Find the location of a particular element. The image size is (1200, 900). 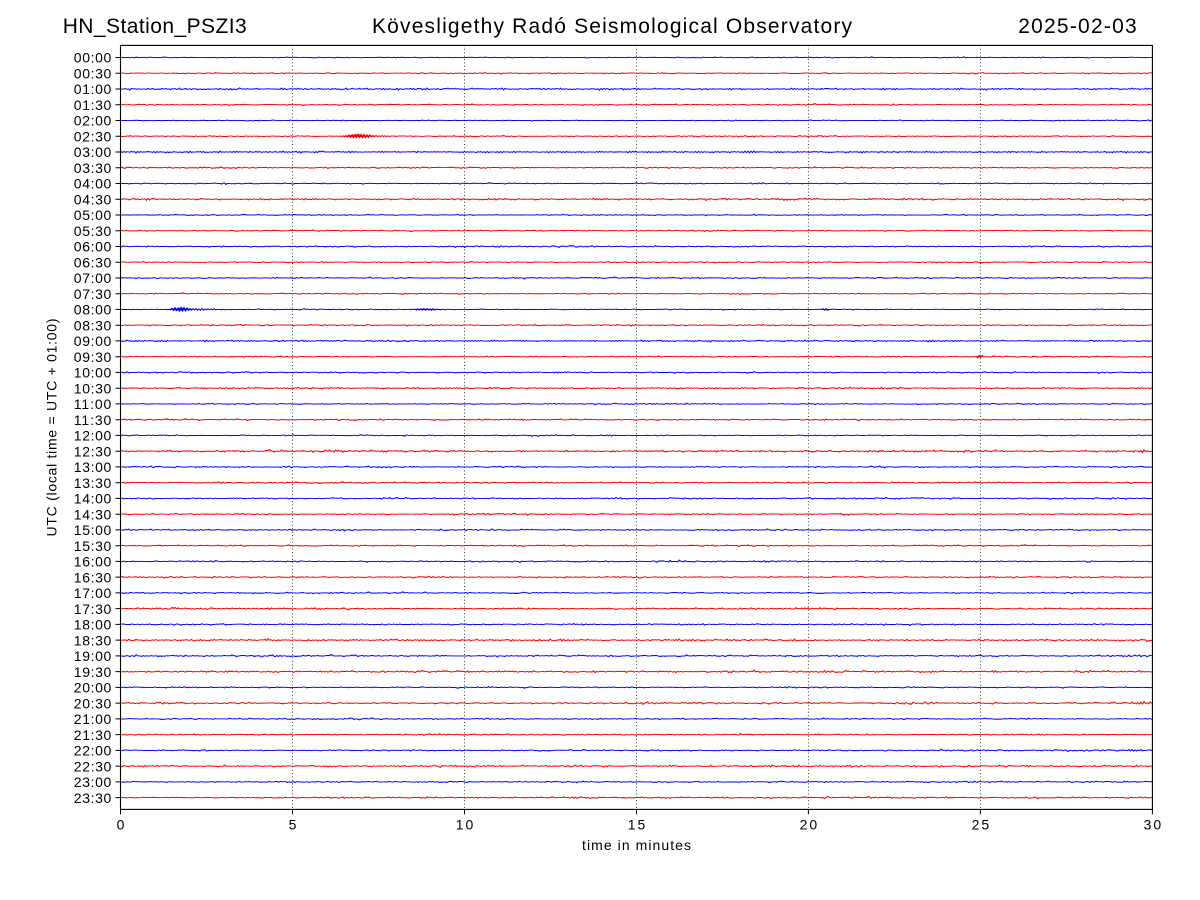

svg-text: 12:30 is located at coordinates (93, 451).